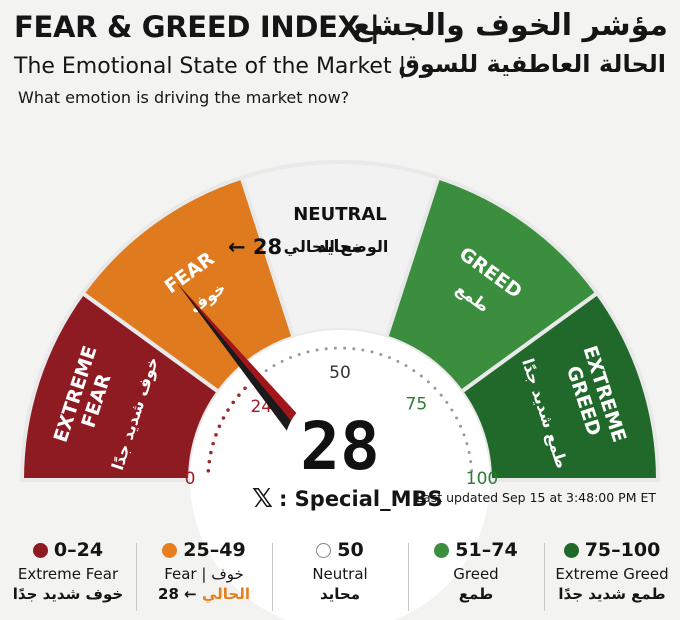 The width and height of the screenshot is (680, 620). What do you see at coordinates (486, 550) in the screenshot?
I see `legend-range: 51–74` at bounding box center [486, 550].